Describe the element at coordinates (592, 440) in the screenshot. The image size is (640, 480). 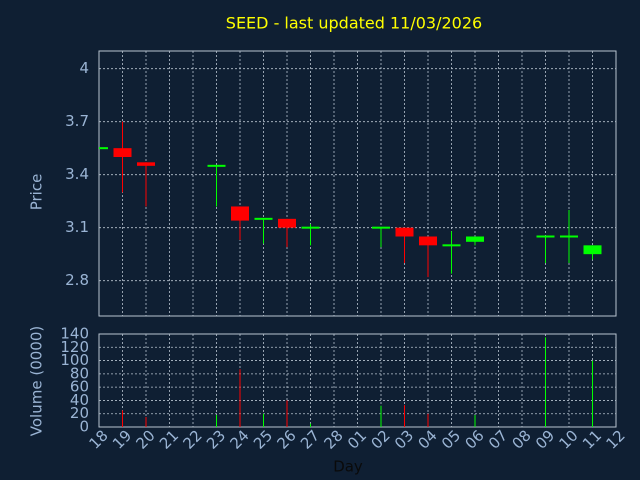
I see `x-tick-label: 11` at that location.